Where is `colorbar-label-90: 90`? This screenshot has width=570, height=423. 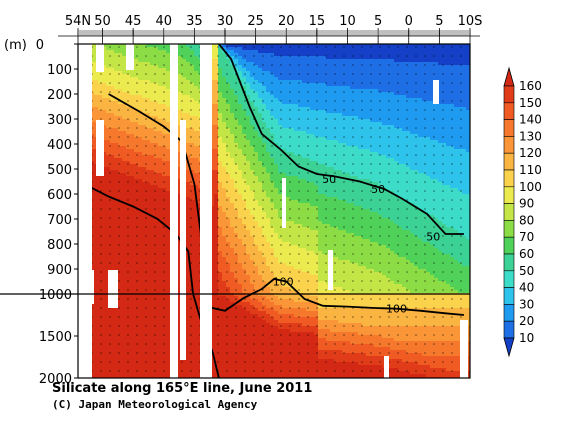 colorbar-label-90: 90 is located at coordinates (526, 204).